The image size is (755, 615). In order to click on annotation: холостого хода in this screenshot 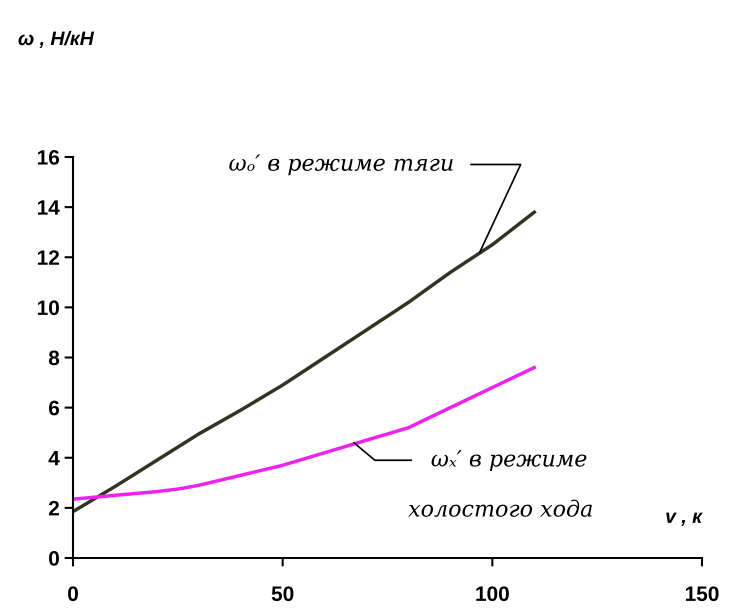, I will do `click(500, 508)`.